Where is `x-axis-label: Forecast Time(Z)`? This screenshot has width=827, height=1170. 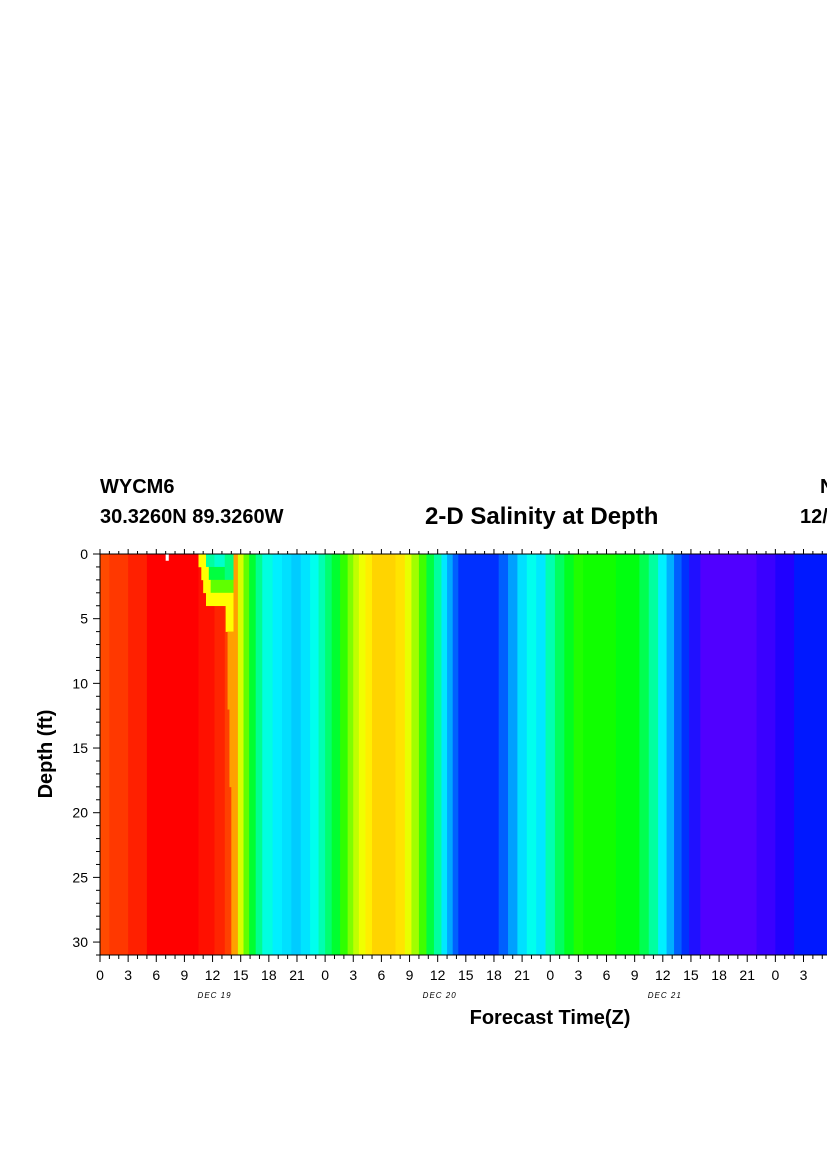
x-axis-label: Forecast Time(Z) is located at coordinates (550, 1018).